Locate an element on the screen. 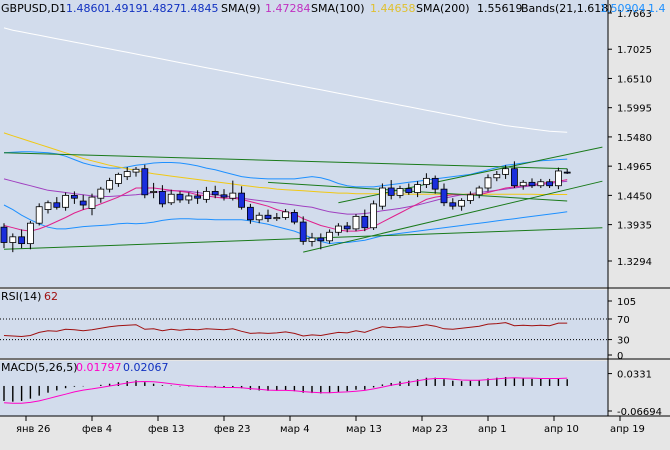 Image resolution: width=670 pixels, height=450 pixels. macd-value-1: 0.01797 is located at coordinates (99, 367).